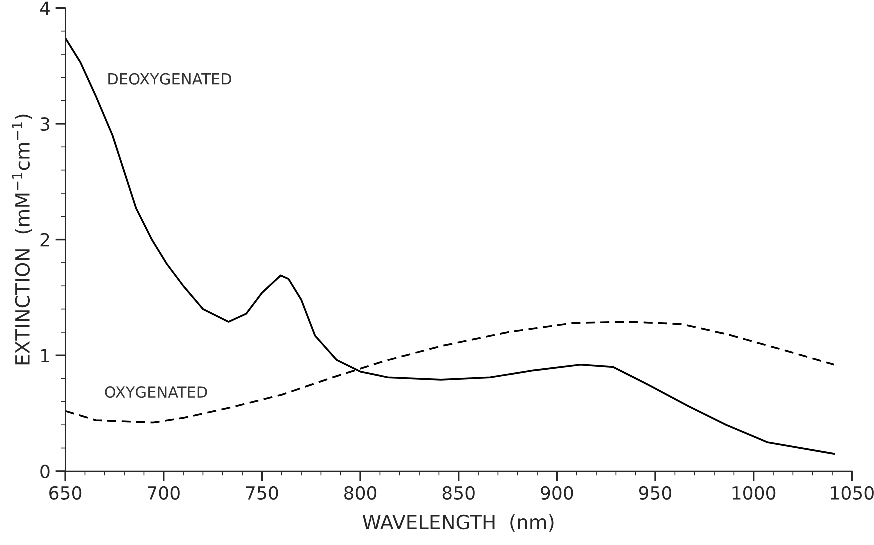 This screenshot has width=874, height=545. What do you see at coordinates (458, 523) in the screenshot?
I see `x-axis-title: WAVELENGTH (nm)` at bounding box center [458, 523].